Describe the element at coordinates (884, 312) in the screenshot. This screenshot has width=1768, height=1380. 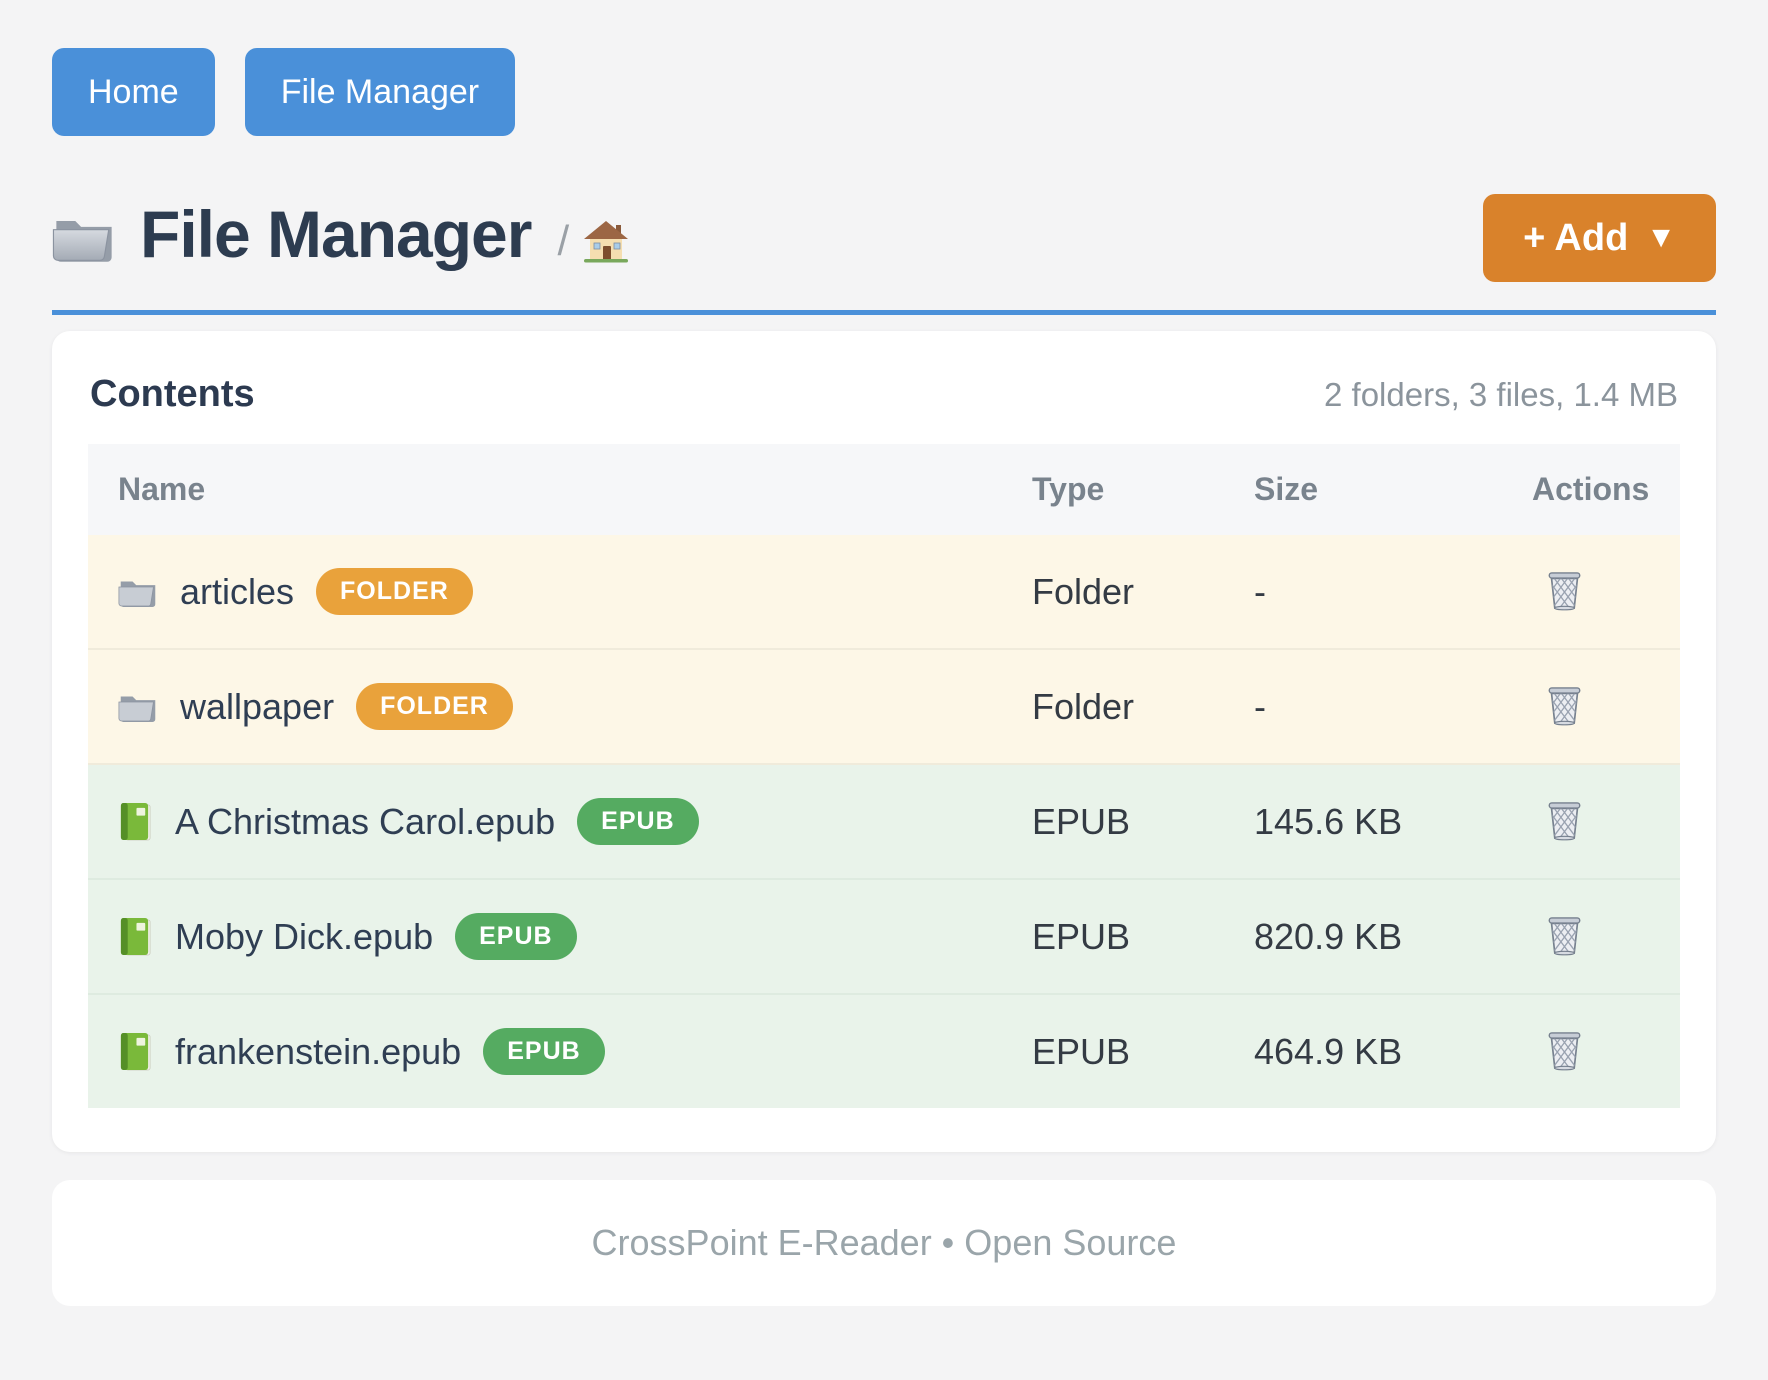
I see `header-divider` at that location.